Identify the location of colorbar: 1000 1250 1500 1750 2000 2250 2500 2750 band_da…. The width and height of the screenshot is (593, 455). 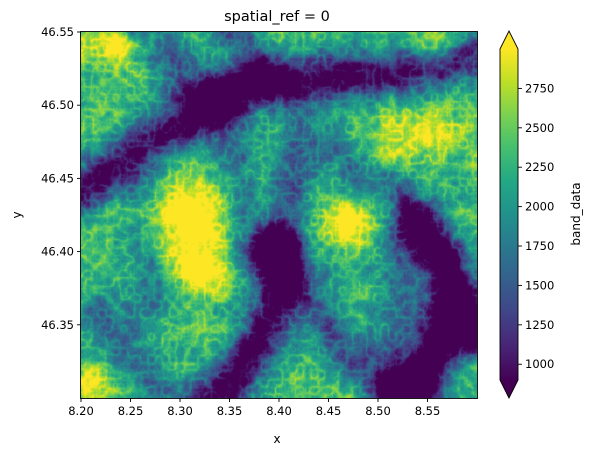
(541, 214).